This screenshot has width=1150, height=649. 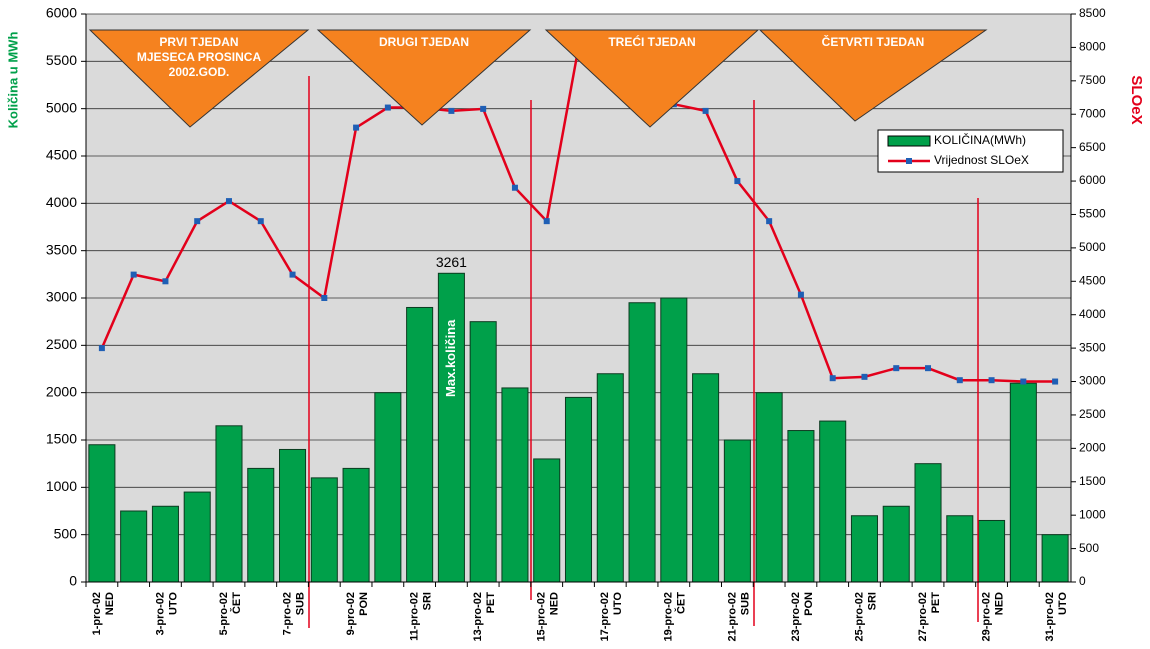 I want to click on y-tick-label: 2500, so click(x=61, y=344).